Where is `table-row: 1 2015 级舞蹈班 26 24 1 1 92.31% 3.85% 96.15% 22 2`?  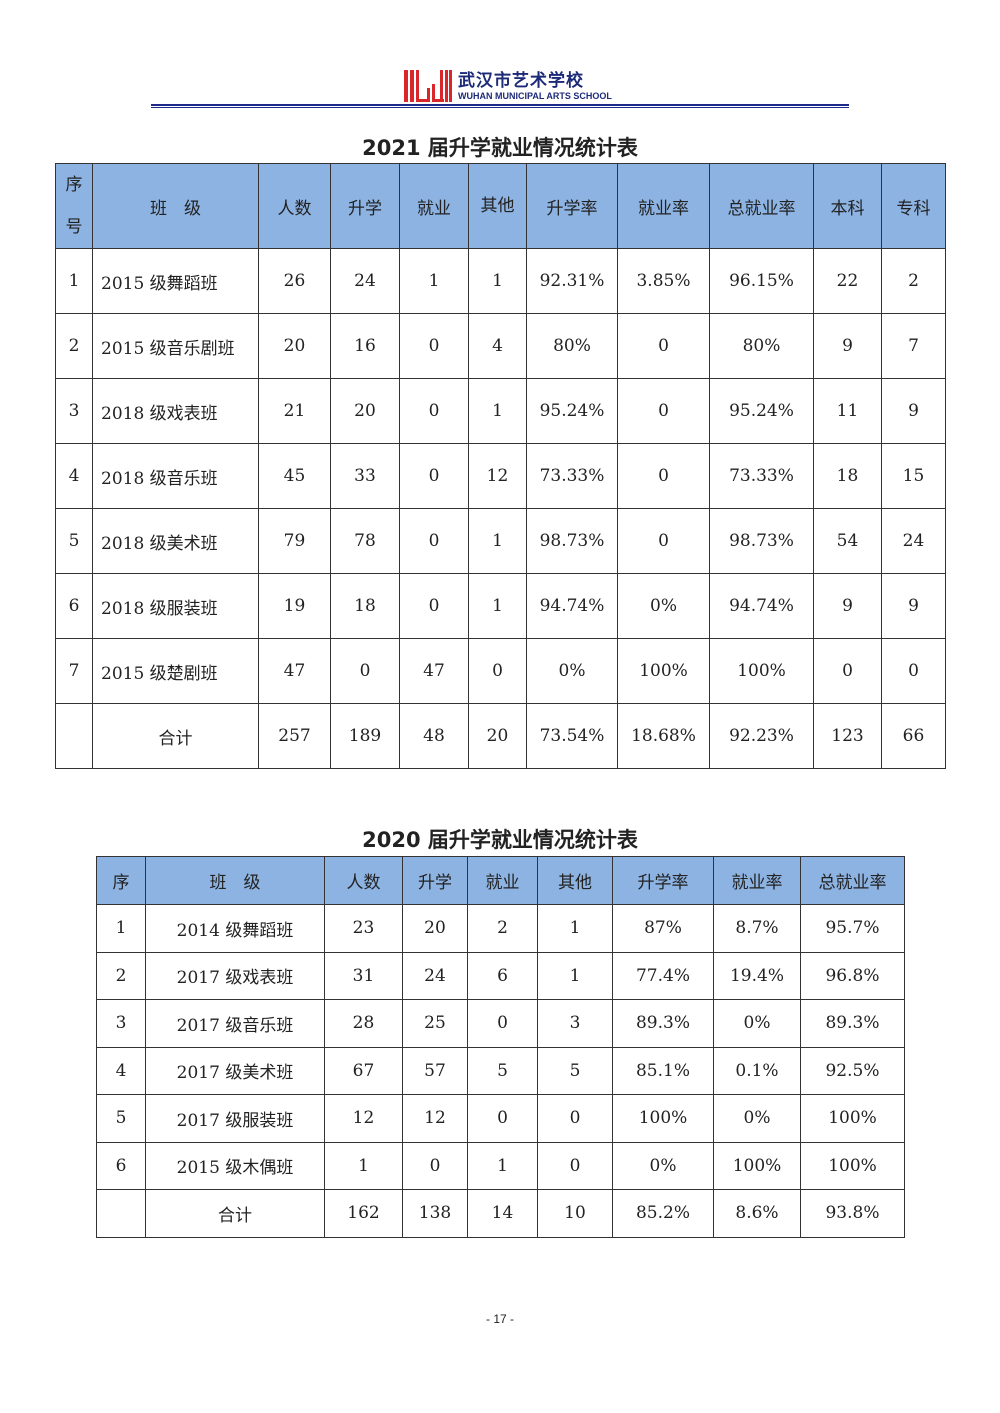 table-row: 1 2015 级舞蹈班 26 24 1 1 92.31% 3.85% 96.15% 22 2 is located at coordinates (500, 281).